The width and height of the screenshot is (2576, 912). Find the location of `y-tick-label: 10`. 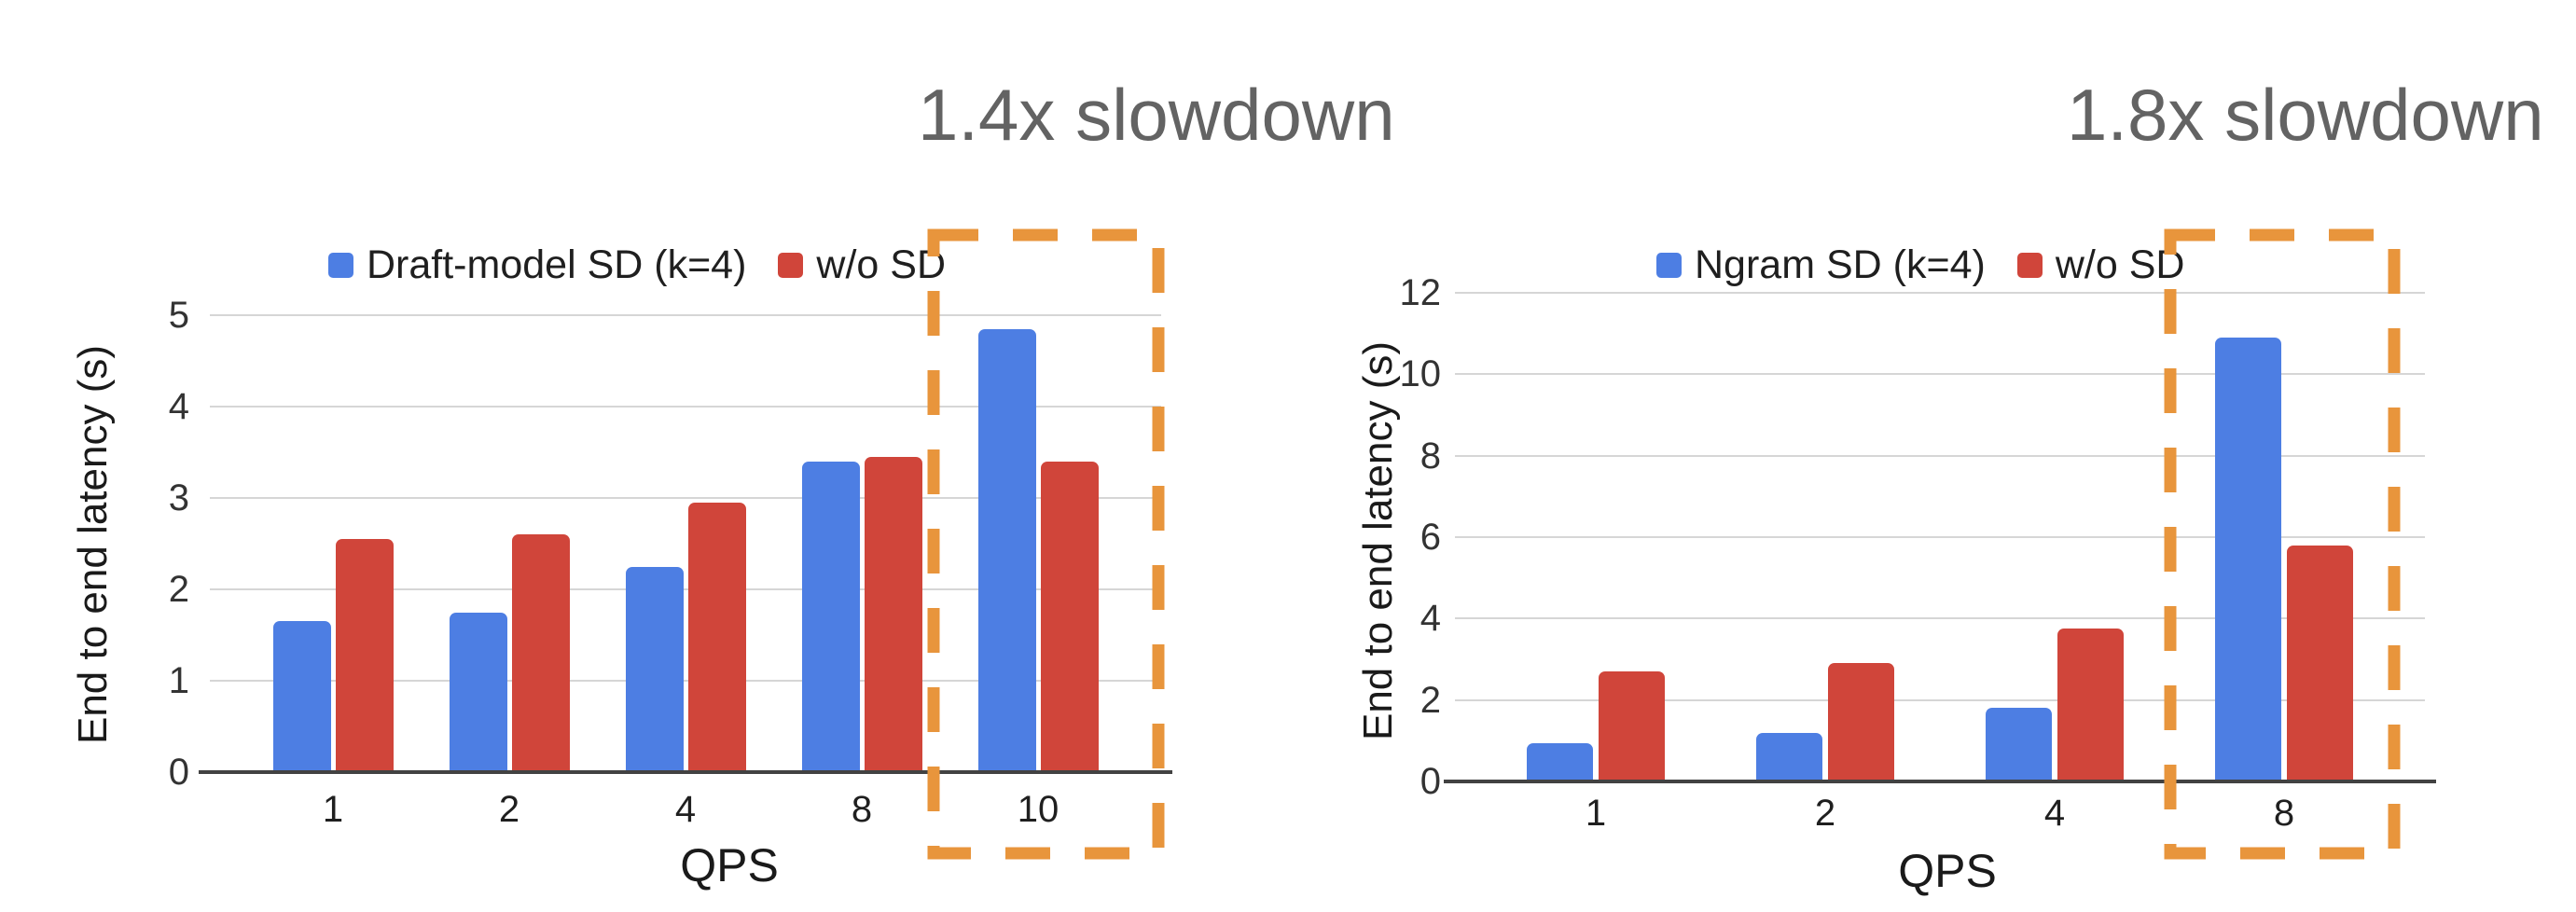

y-tick-label: 10 is located at coordinates (1420, 374).